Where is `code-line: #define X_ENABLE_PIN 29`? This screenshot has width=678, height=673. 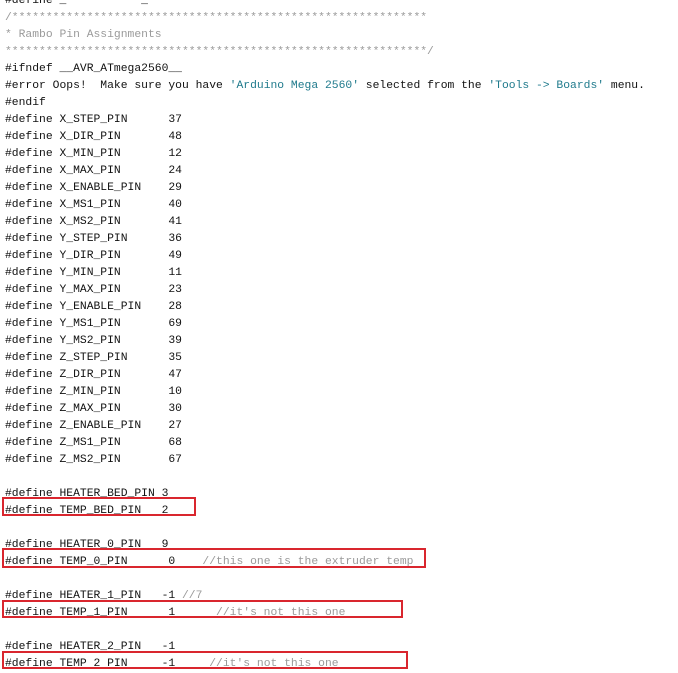 code-line: #define X_ENABLE_PIN 29 is located at coordinates (325, 188).